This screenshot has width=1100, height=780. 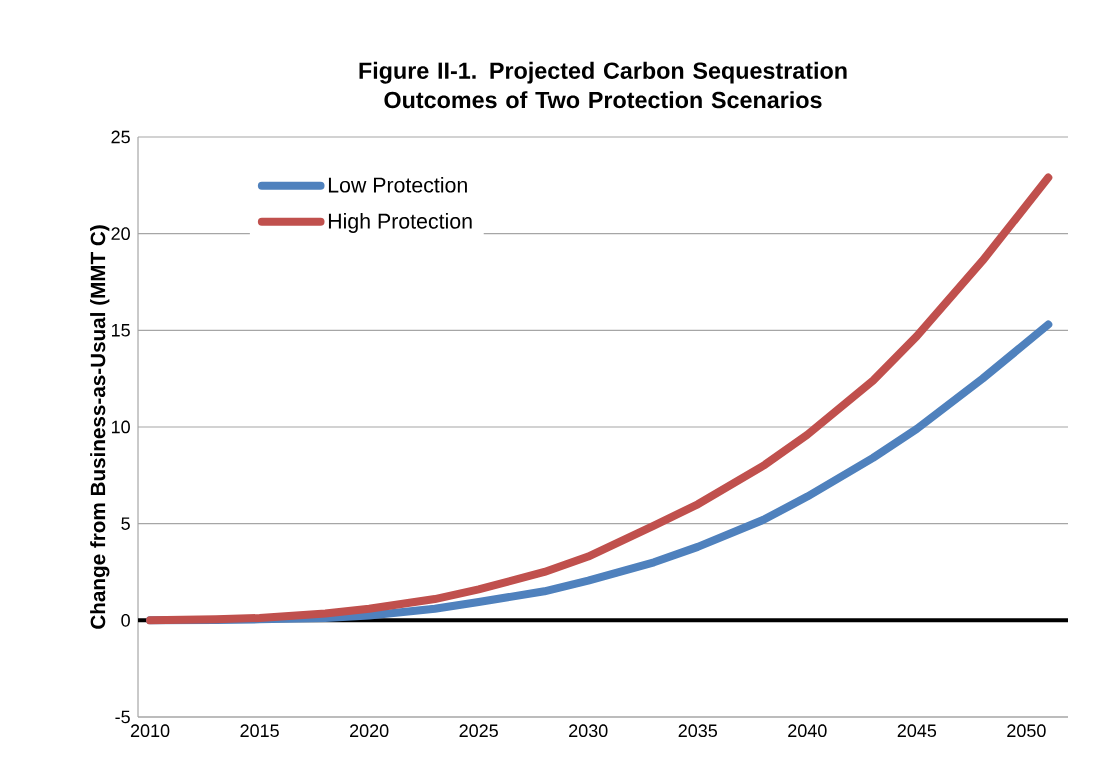 What do you see at coordinates (698, 731) in the screenshot?
I see `x-tick-label: 2035` at bounding box center [698, 731].